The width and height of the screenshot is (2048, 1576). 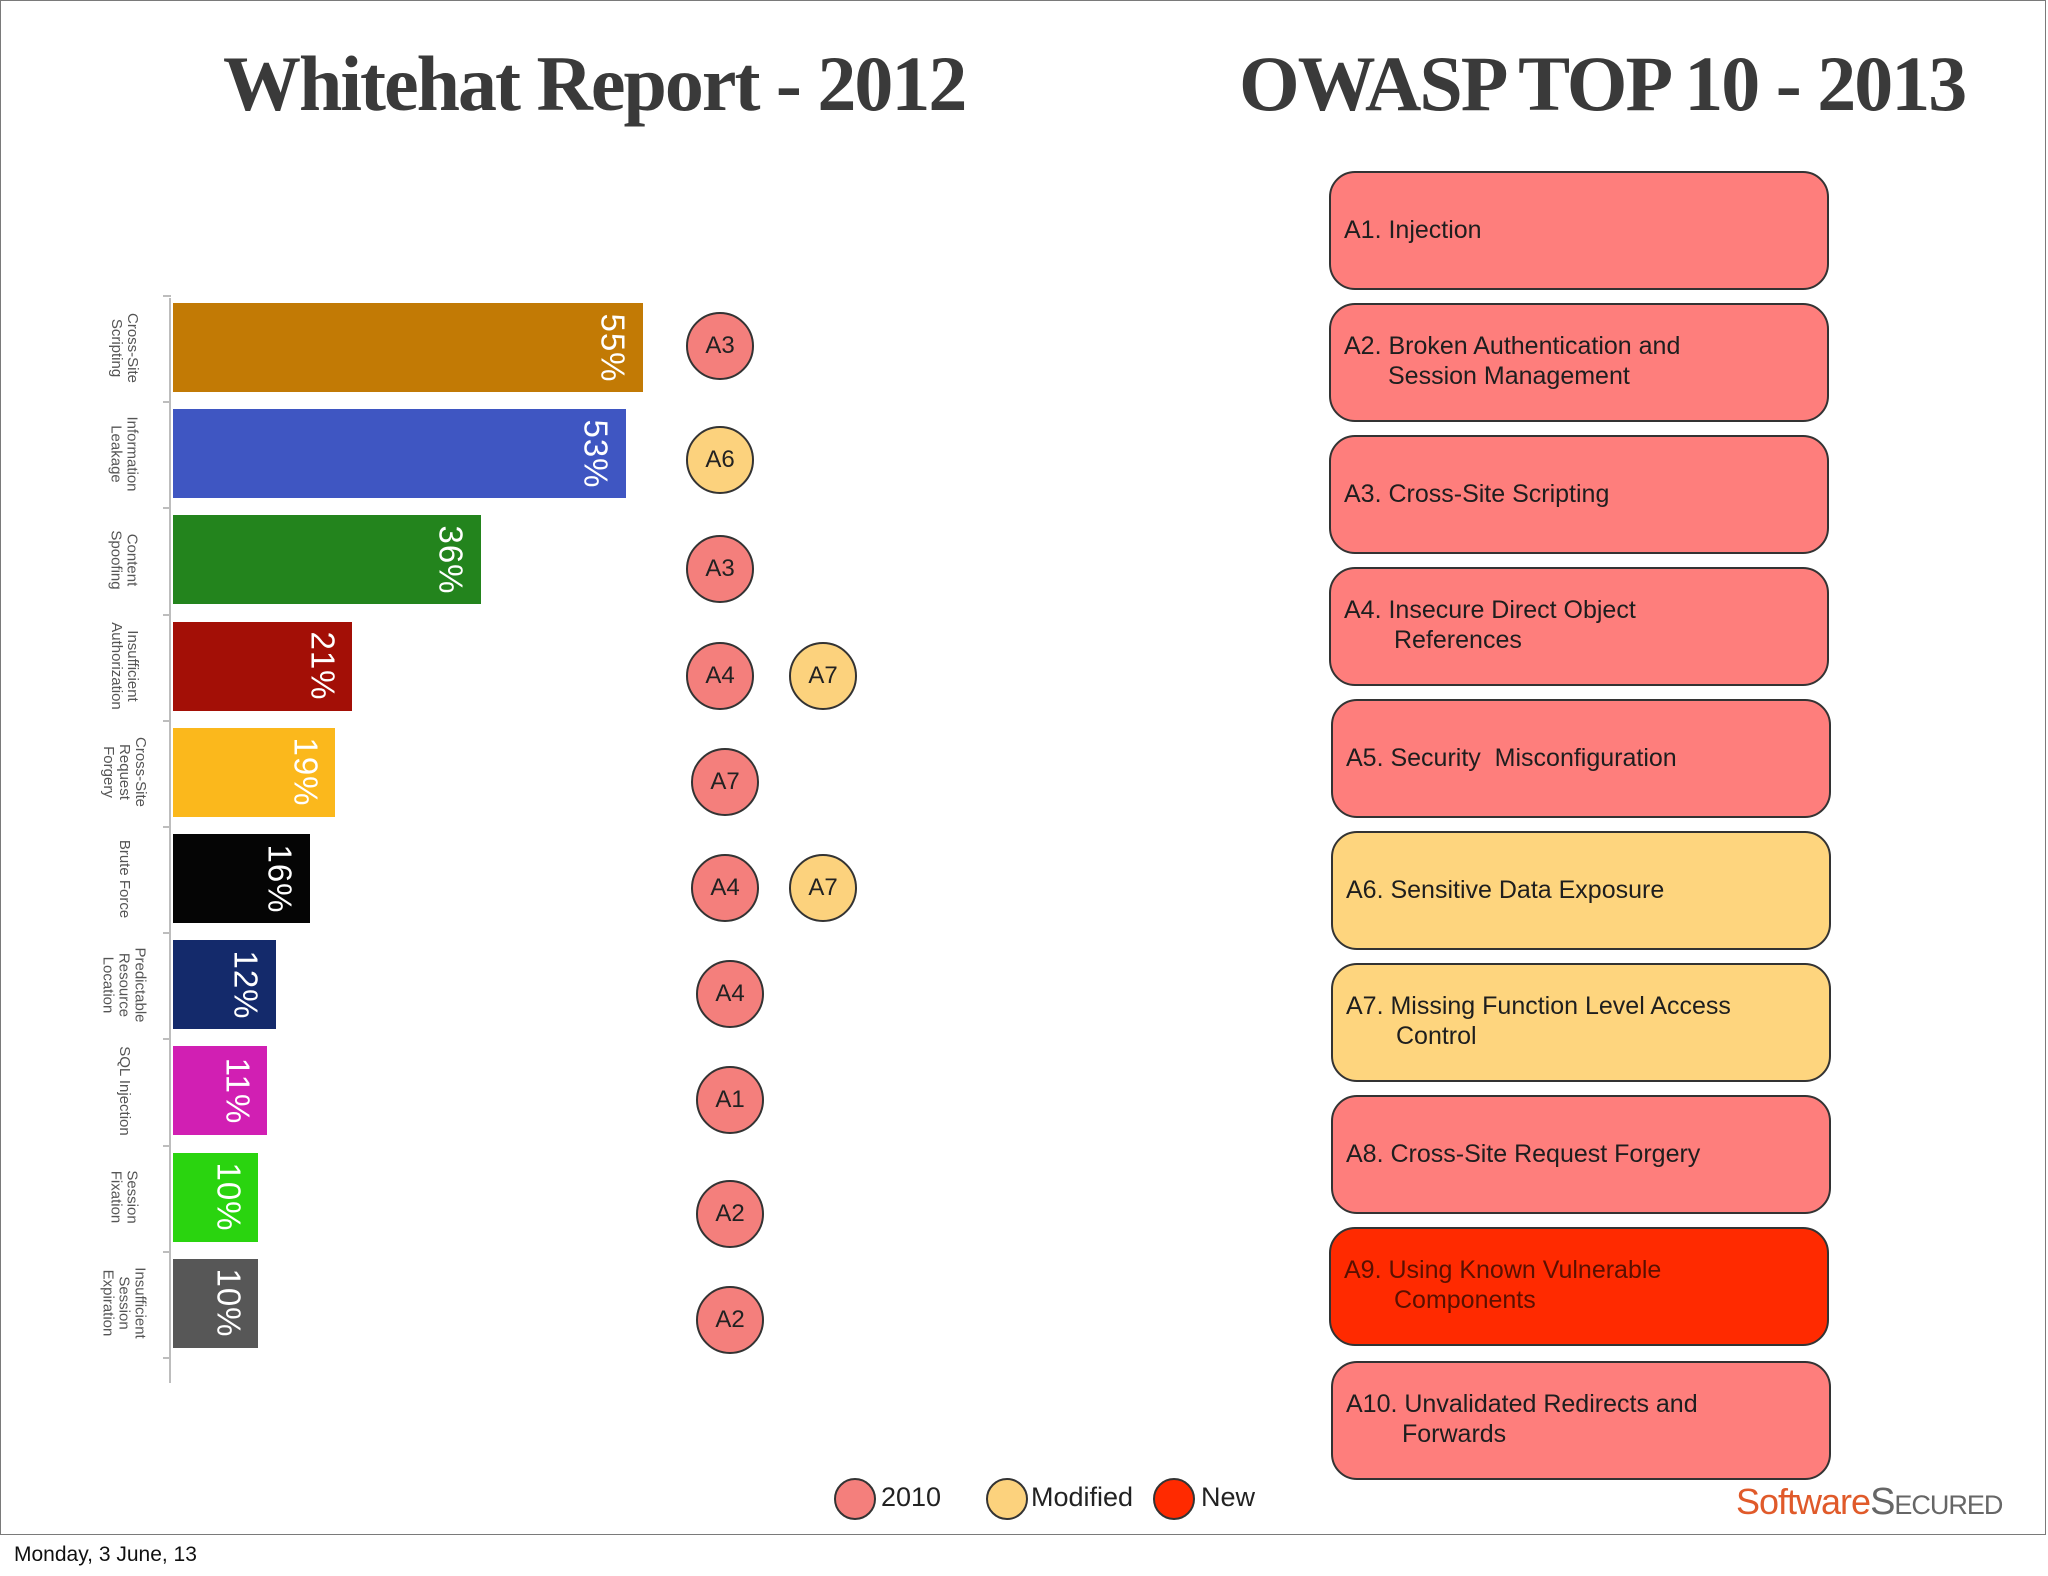 What do you see at coordinates (1490, 610) in the screenshot?
I see `owasp-item-title: A4. Insecure Direct Object` at bounding box center [1490, 610].